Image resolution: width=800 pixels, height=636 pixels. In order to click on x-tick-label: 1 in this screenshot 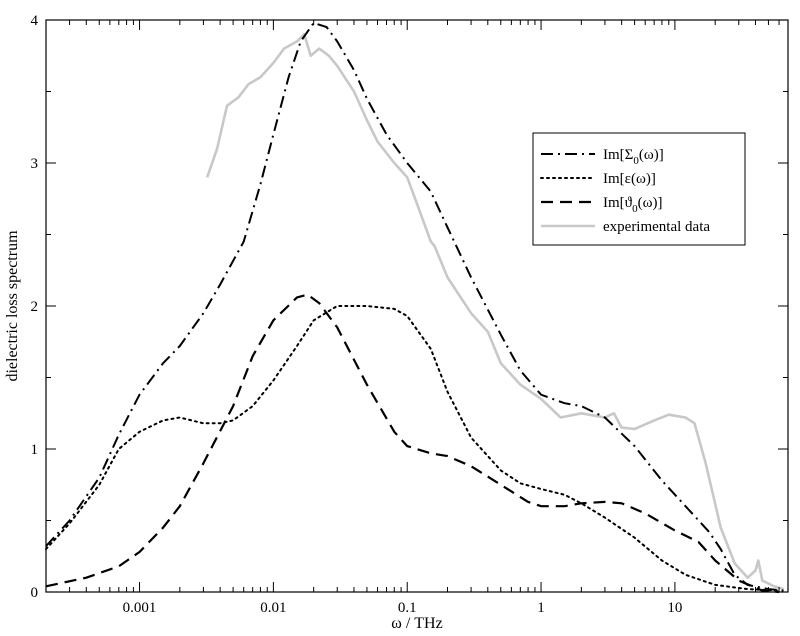, I will do `click(541, 608)`.